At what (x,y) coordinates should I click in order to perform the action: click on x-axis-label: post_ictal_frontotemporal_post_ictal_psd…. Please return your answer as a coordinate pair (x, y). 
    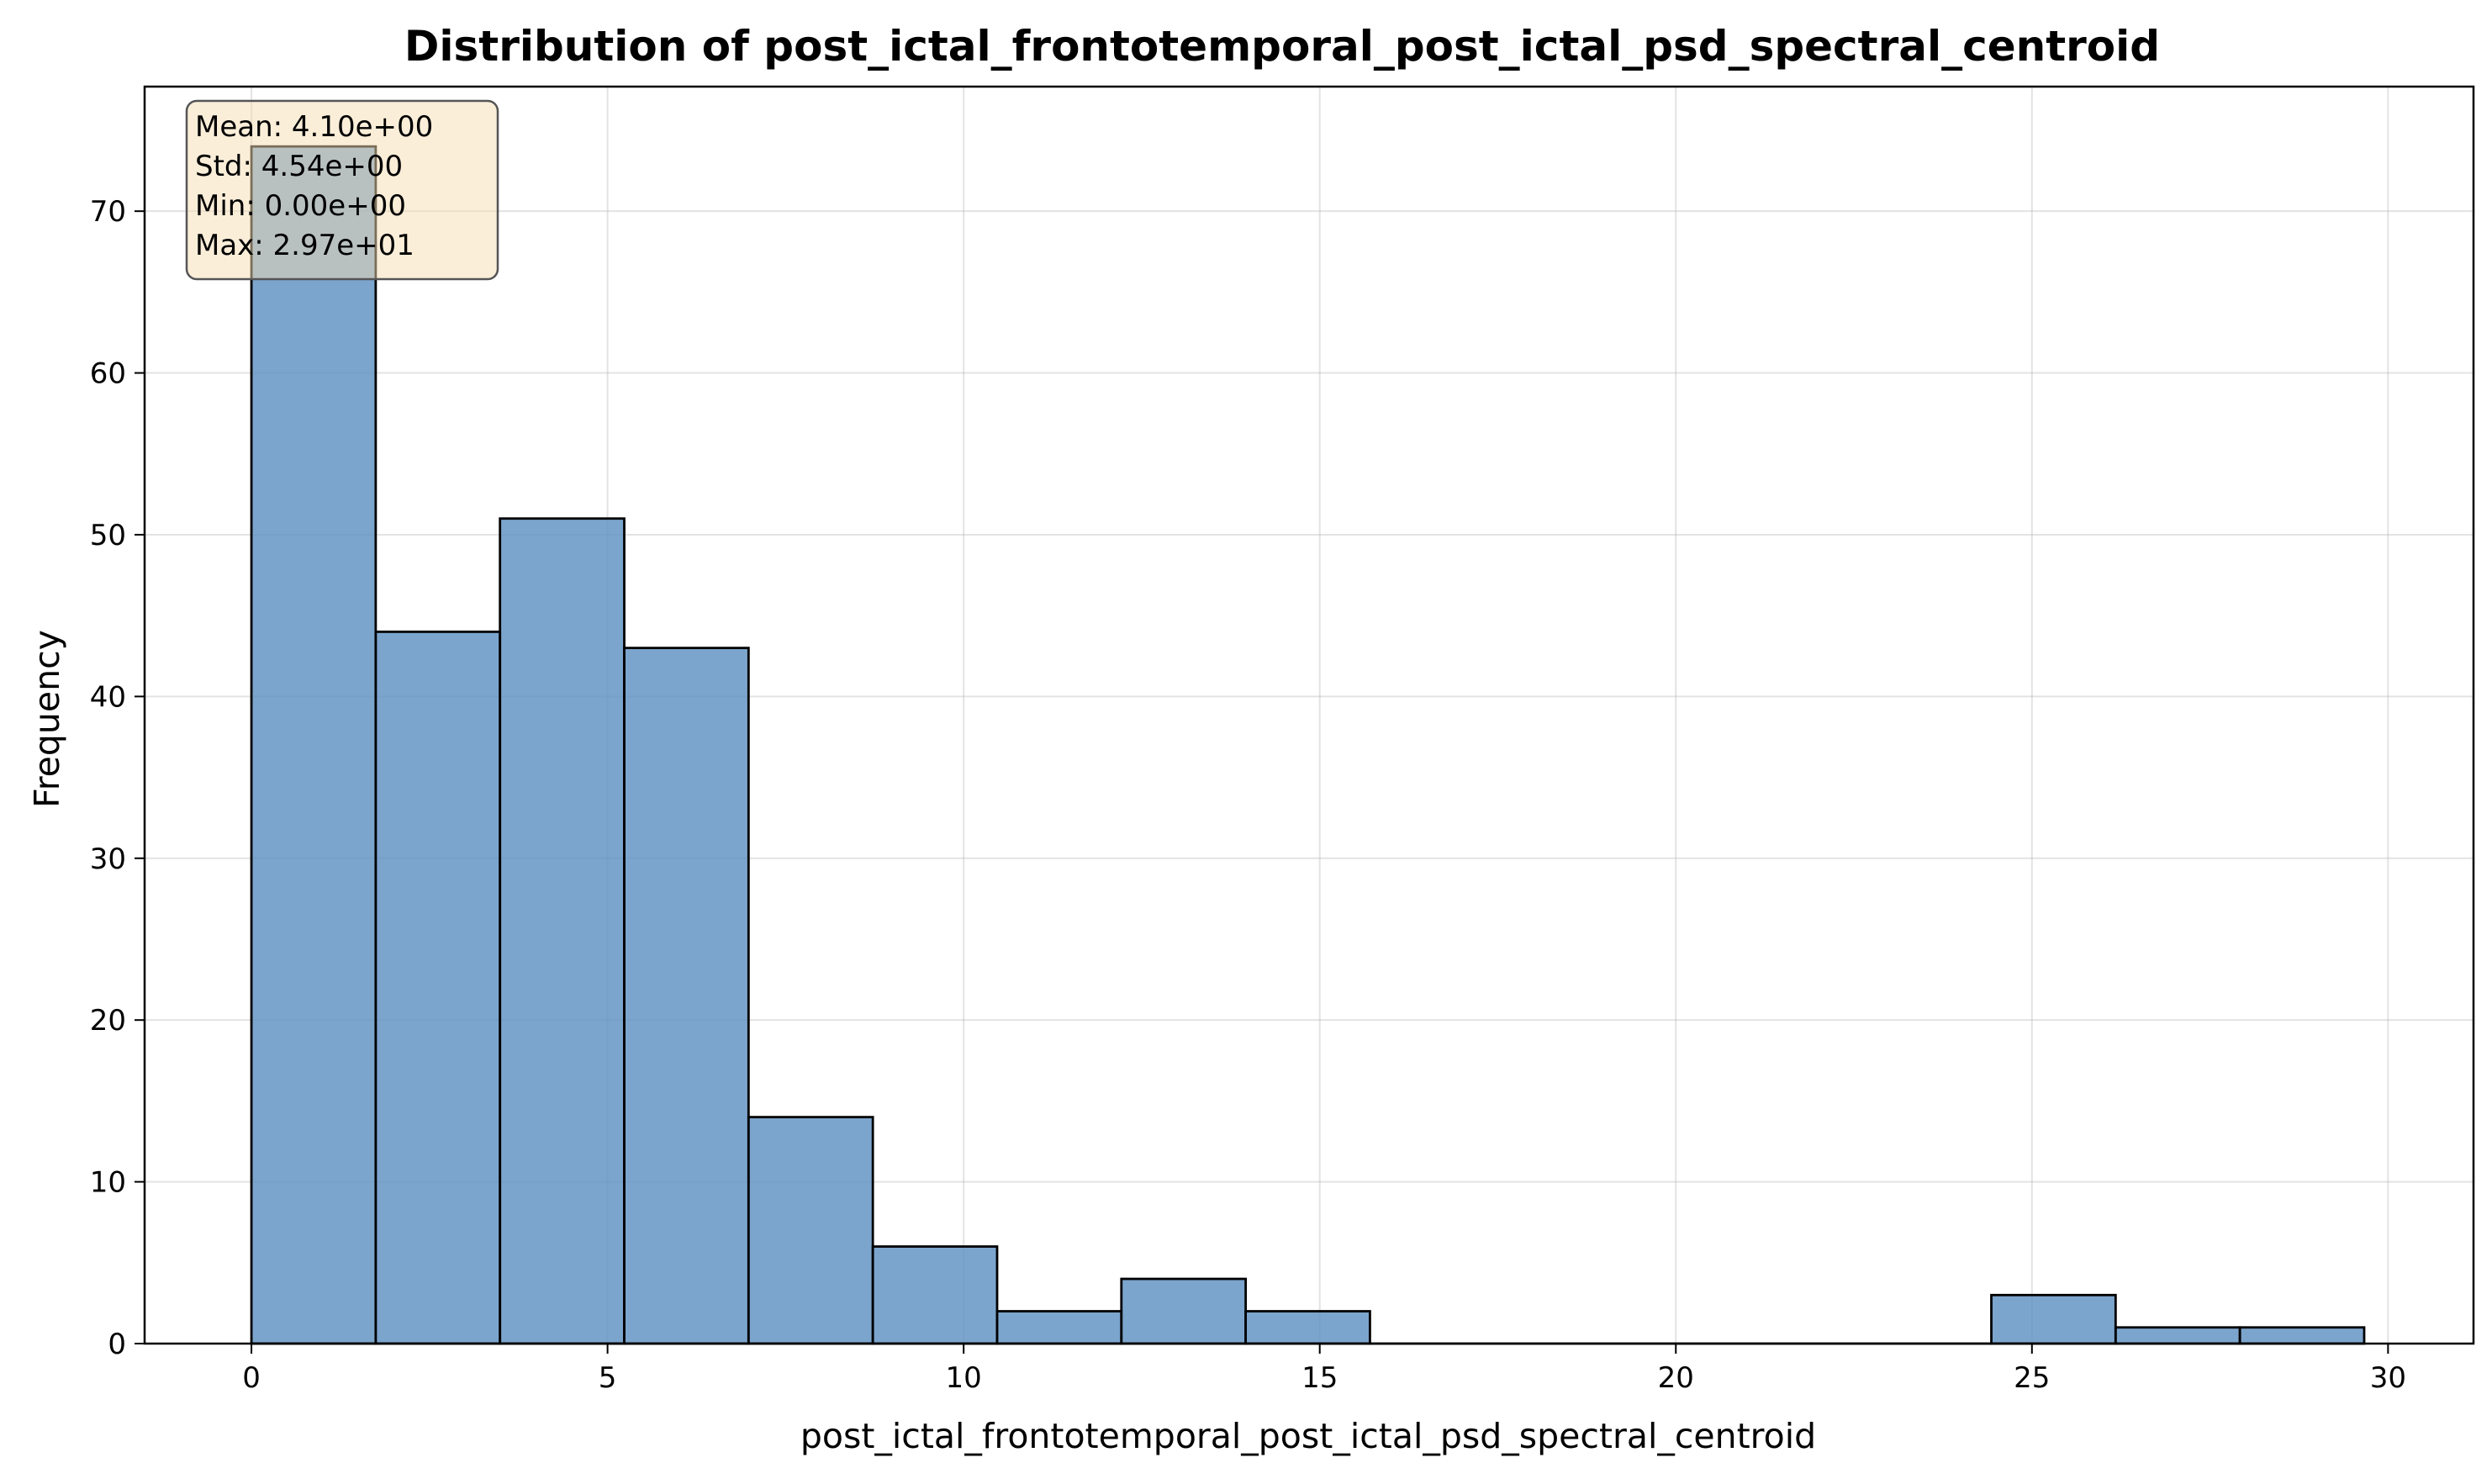
    Looking at the image, I should click on (1308, 1436).